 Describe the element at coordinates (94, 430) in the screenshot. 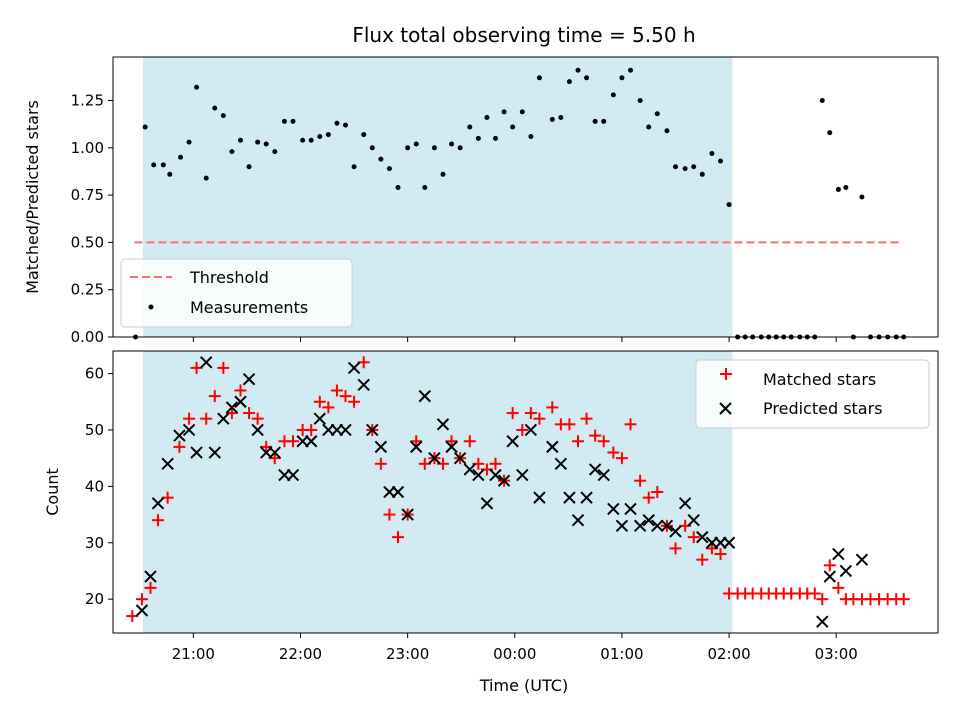

I see `bottom-y-tick-label: 50` at that location.